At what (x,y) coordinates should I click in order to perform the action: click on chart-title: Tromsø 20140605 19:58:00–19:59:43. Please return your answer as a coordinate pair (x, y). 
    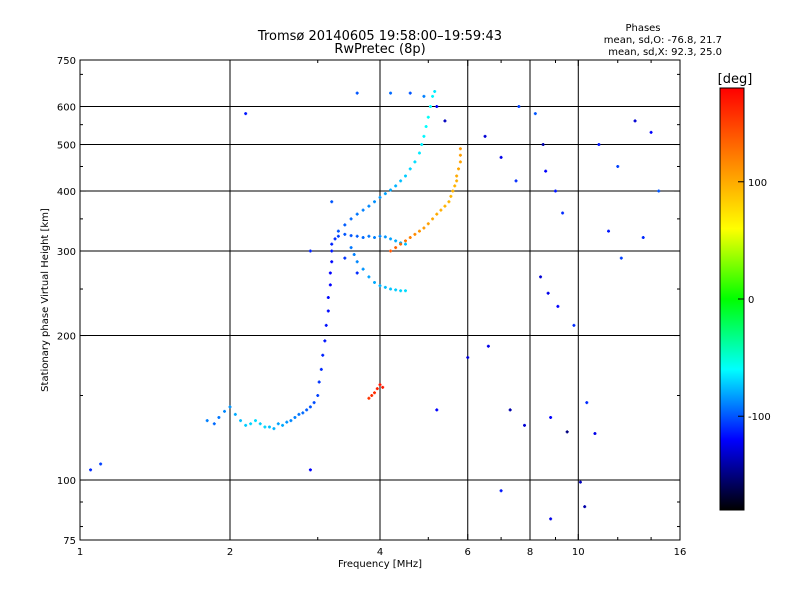
    Looking at the image, I should click on (379, 36).